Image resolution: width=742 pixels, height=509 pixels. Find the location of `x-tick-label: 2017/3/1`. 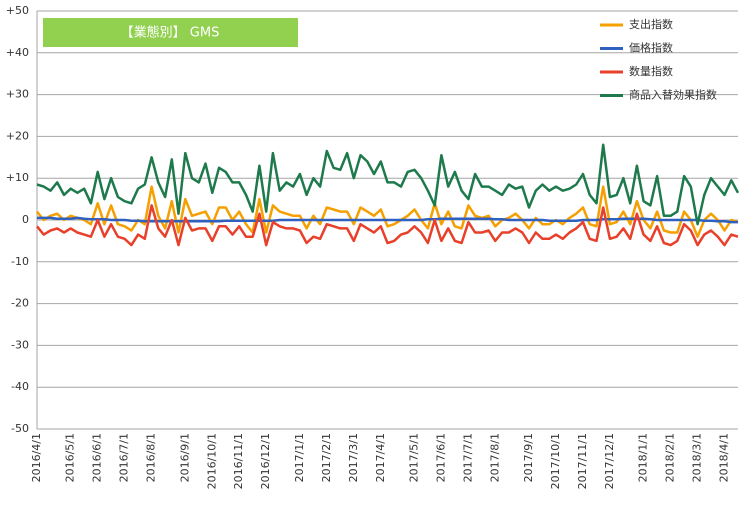

x-tick-label: 2017/3/1 is located at coordinates (353, 457).